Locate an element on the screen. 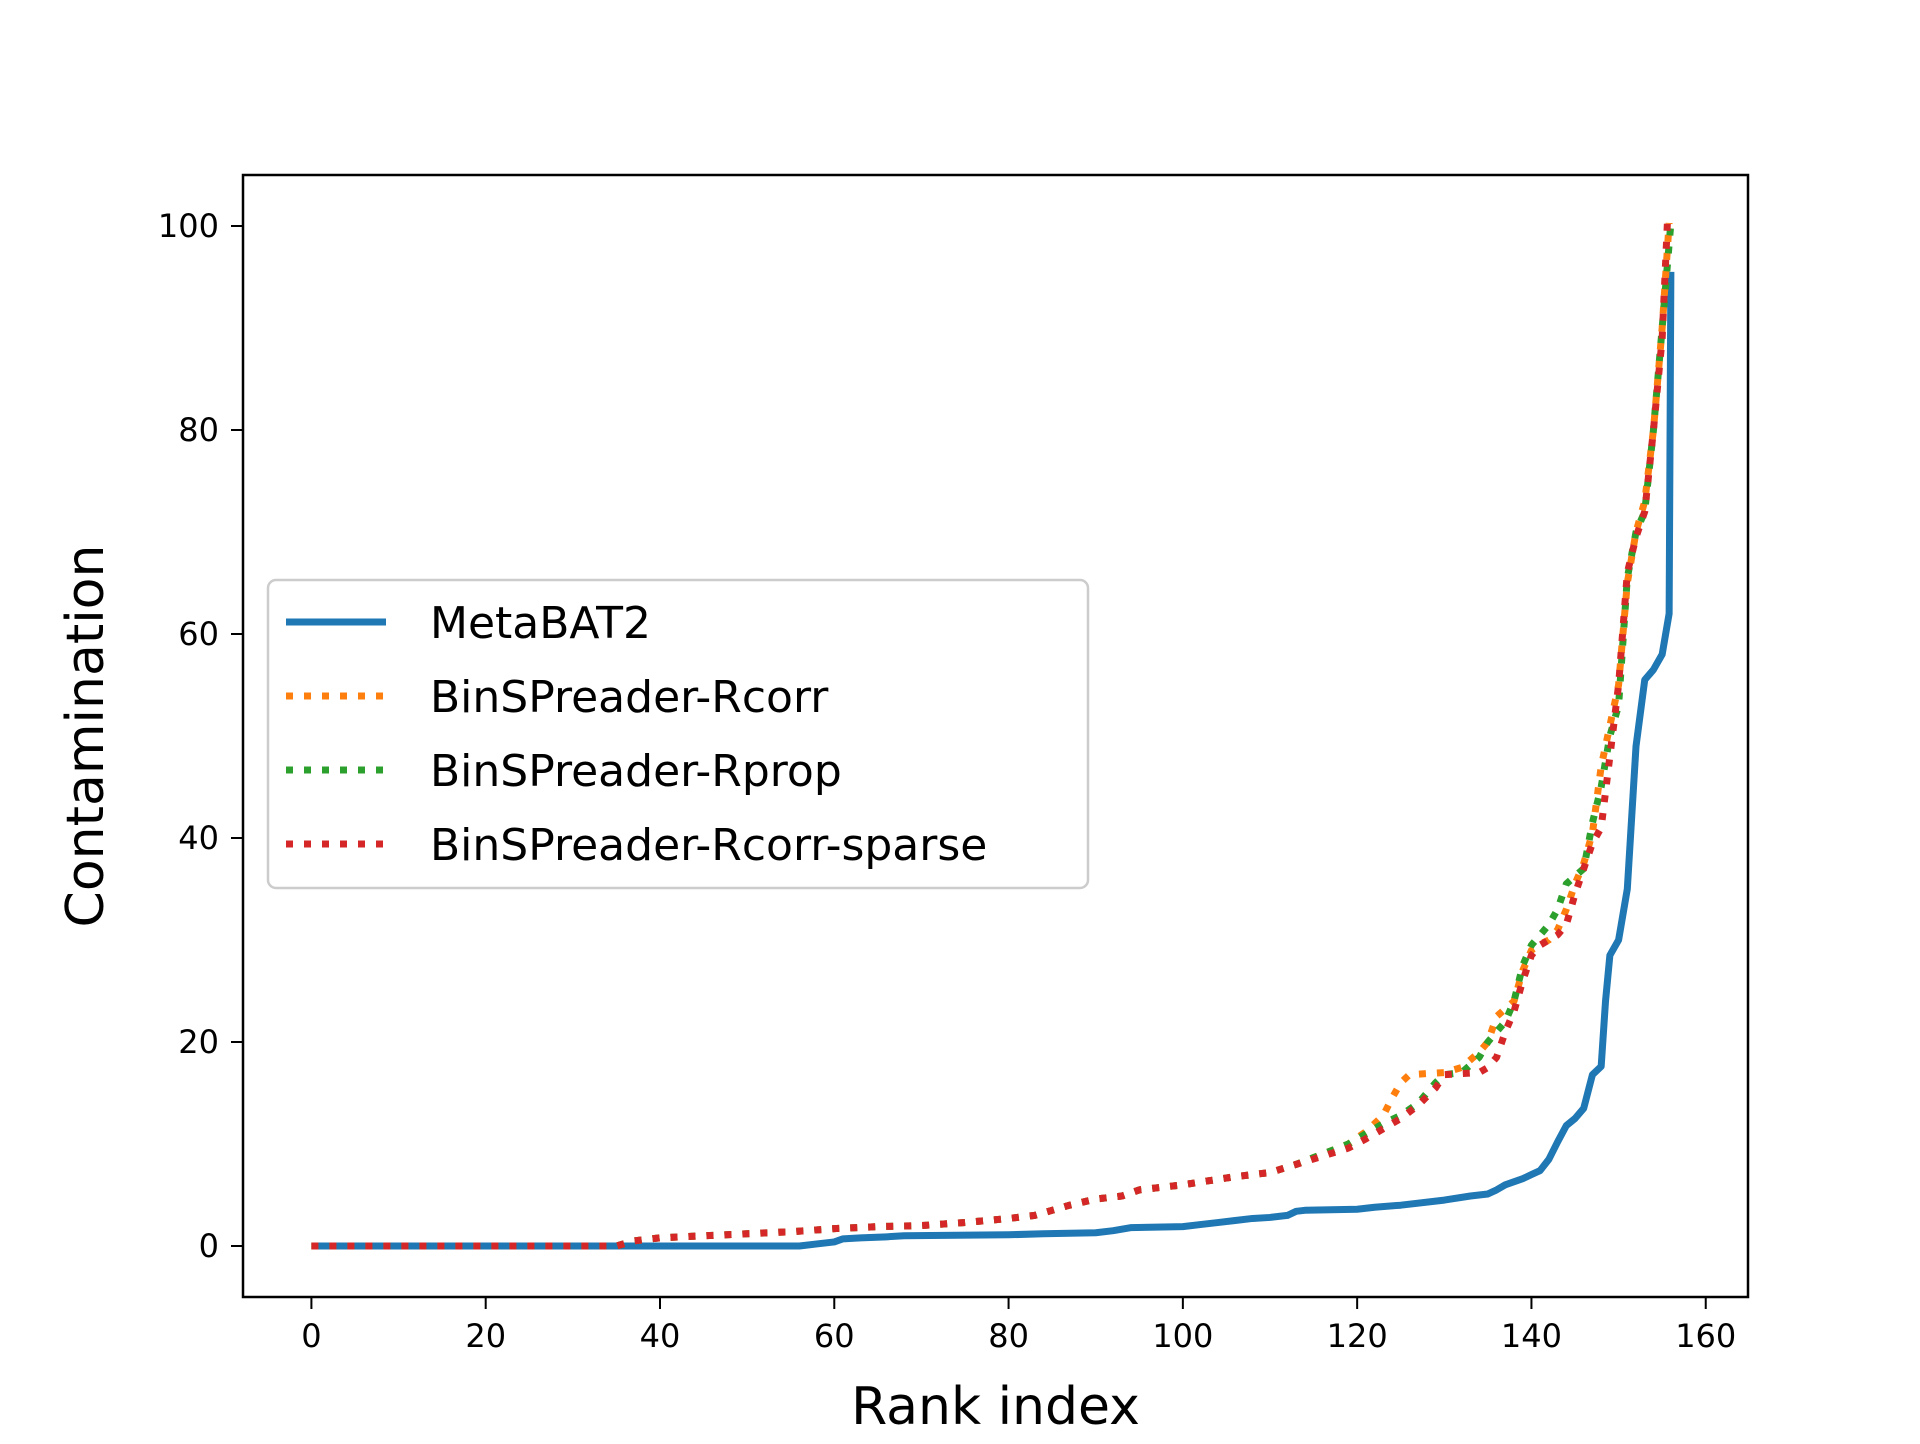 Image resolution: width=1920 pixels, height=1444 pixels. x-tick-label: 100 is located at coordinates (1182, 1336).